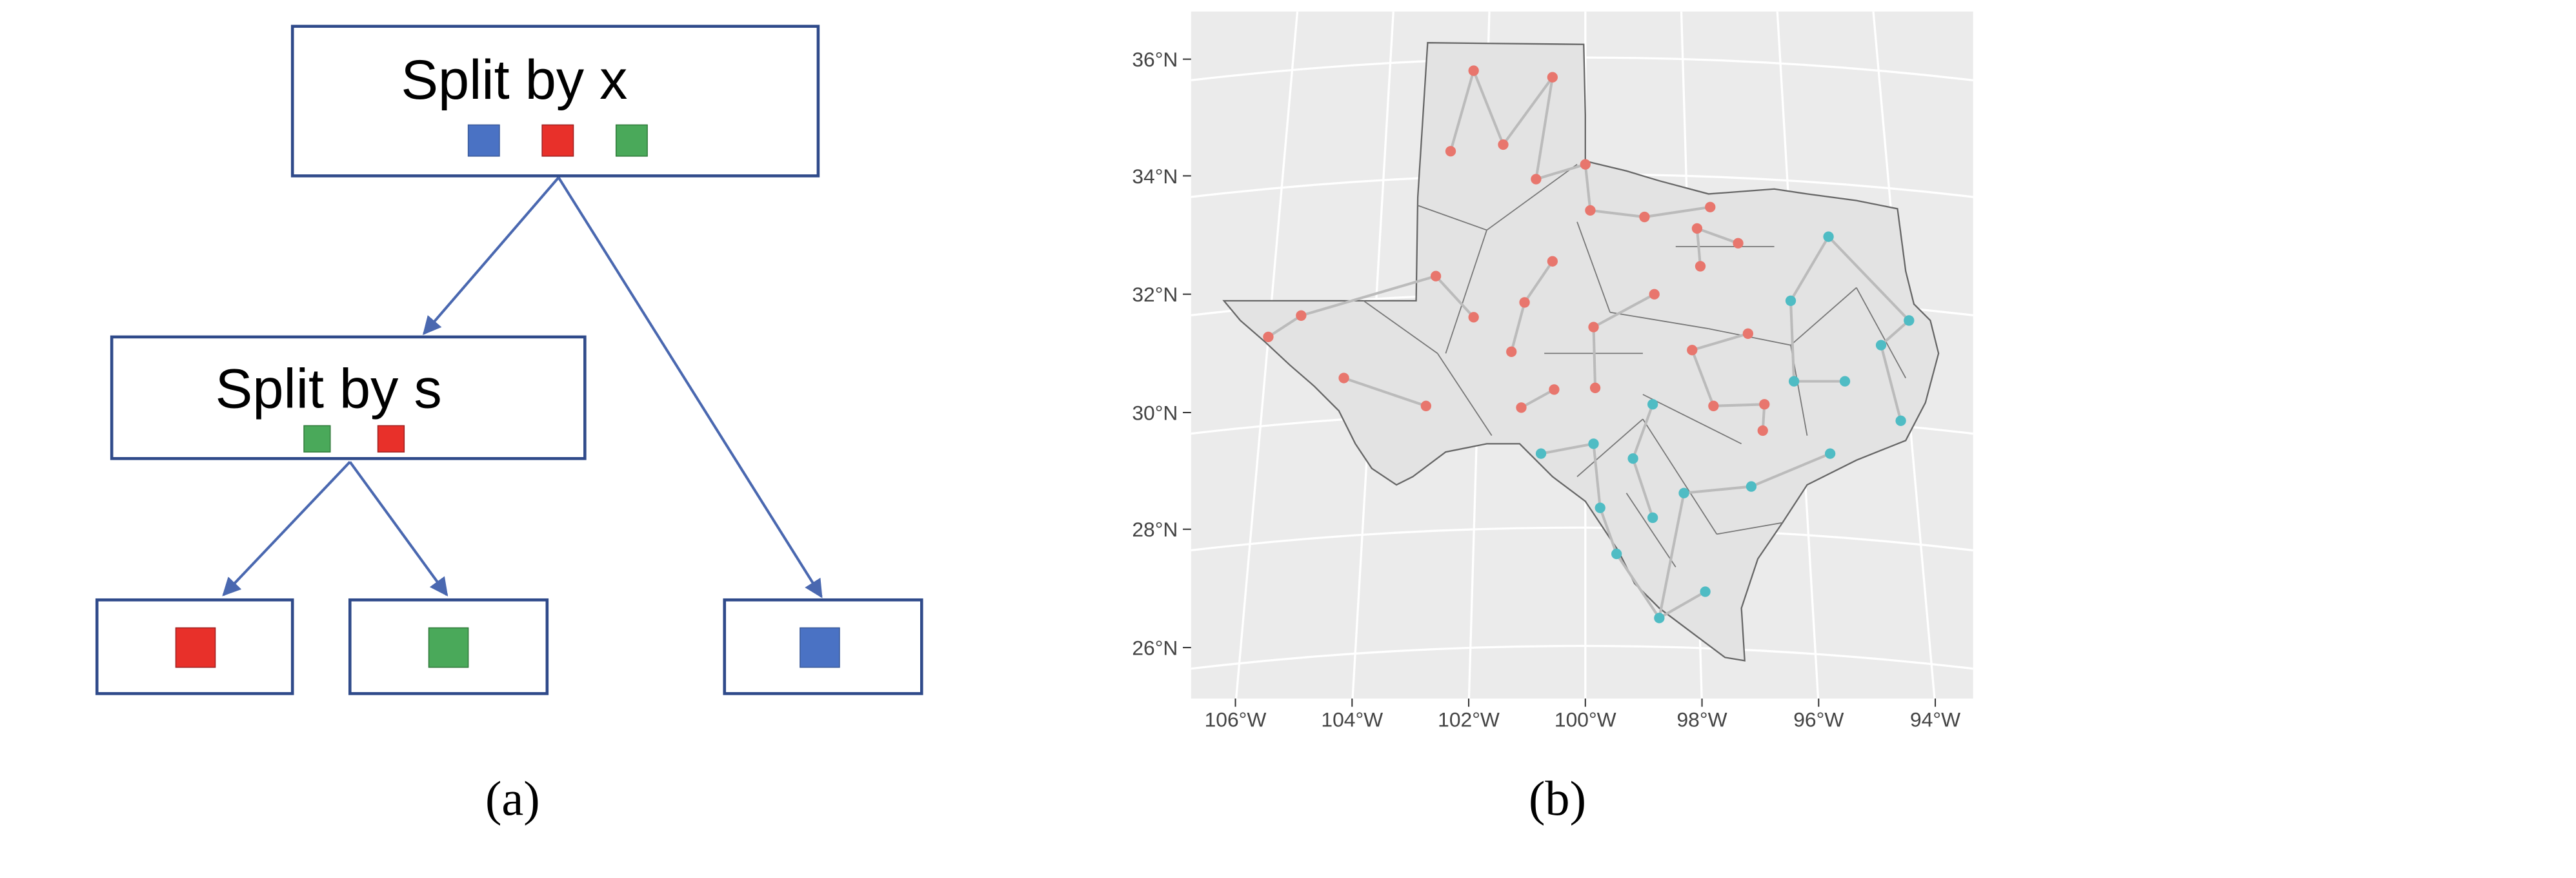 Image resolution: width=2576 pixels, height=878 pixels. Describe the element at coordinates (329, 389) in the screenshot. I see `node-label: Split by s` at that location.